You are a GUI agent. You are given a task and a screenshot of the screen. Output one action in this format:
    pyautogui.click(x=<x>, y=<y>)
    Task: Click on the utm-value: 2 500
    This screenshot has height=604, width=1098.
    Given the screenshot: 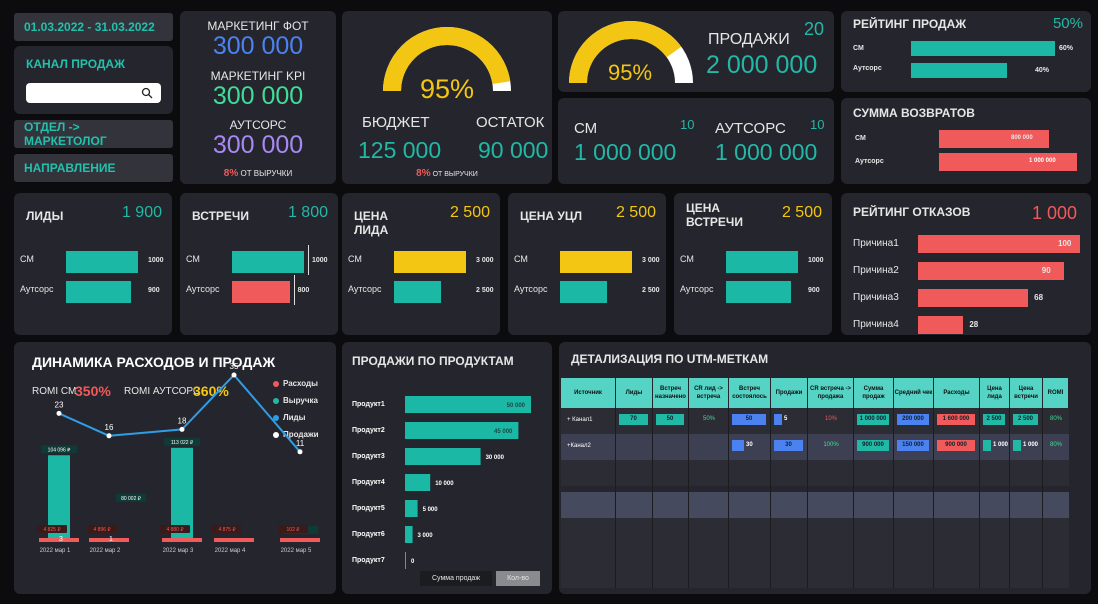 What is the action you would take?
    pyautogui.click(x=994, y=419)
    